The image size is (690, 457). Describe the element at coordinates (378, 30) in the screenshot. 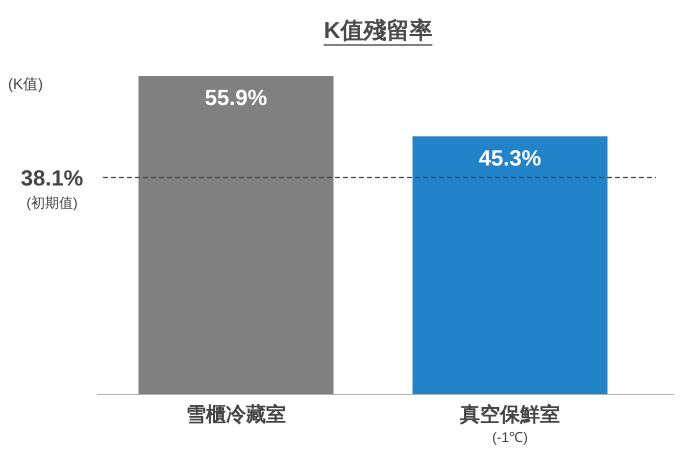

I see `title: K值殘留率` at that location.